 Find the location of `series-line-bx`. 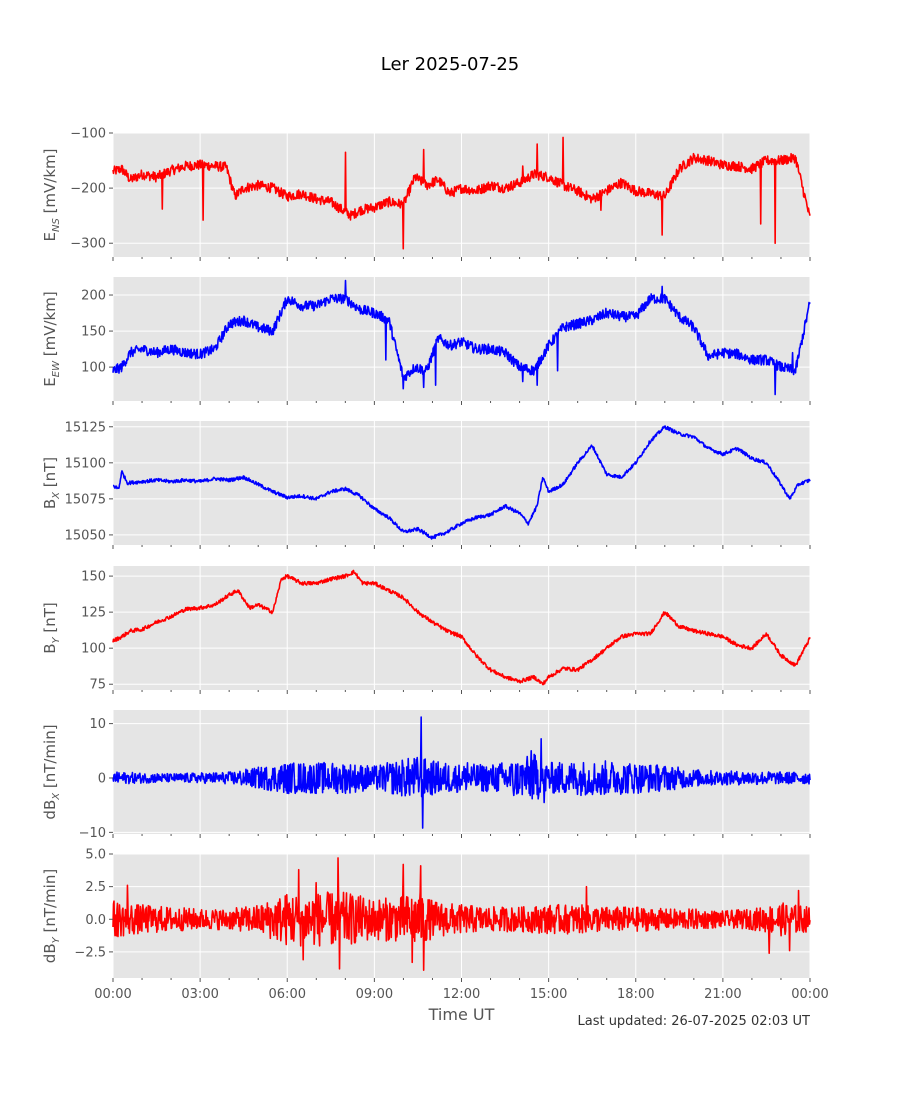

series-line-bx is located at coordinates (461, 482).